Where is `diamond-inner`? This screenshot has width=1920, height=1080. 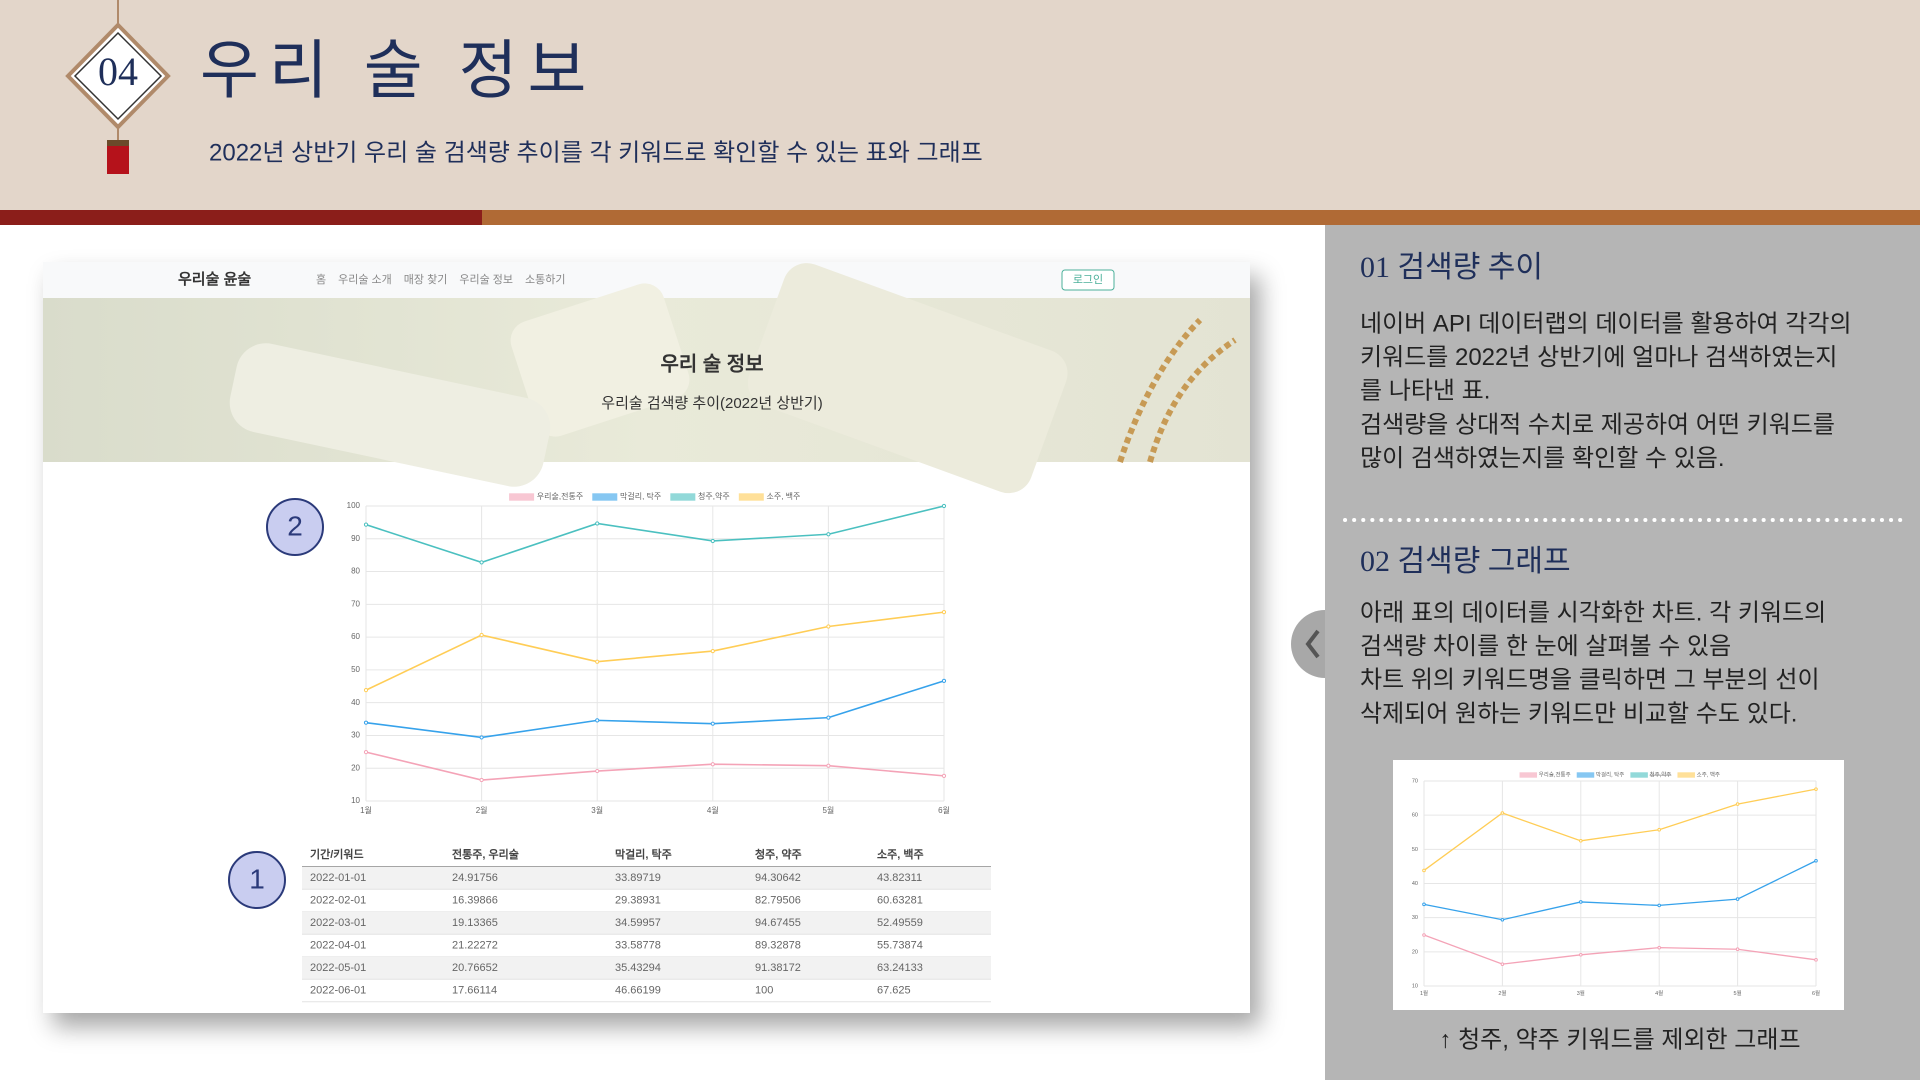
diamond-inner is located at coordinates (118, 76).